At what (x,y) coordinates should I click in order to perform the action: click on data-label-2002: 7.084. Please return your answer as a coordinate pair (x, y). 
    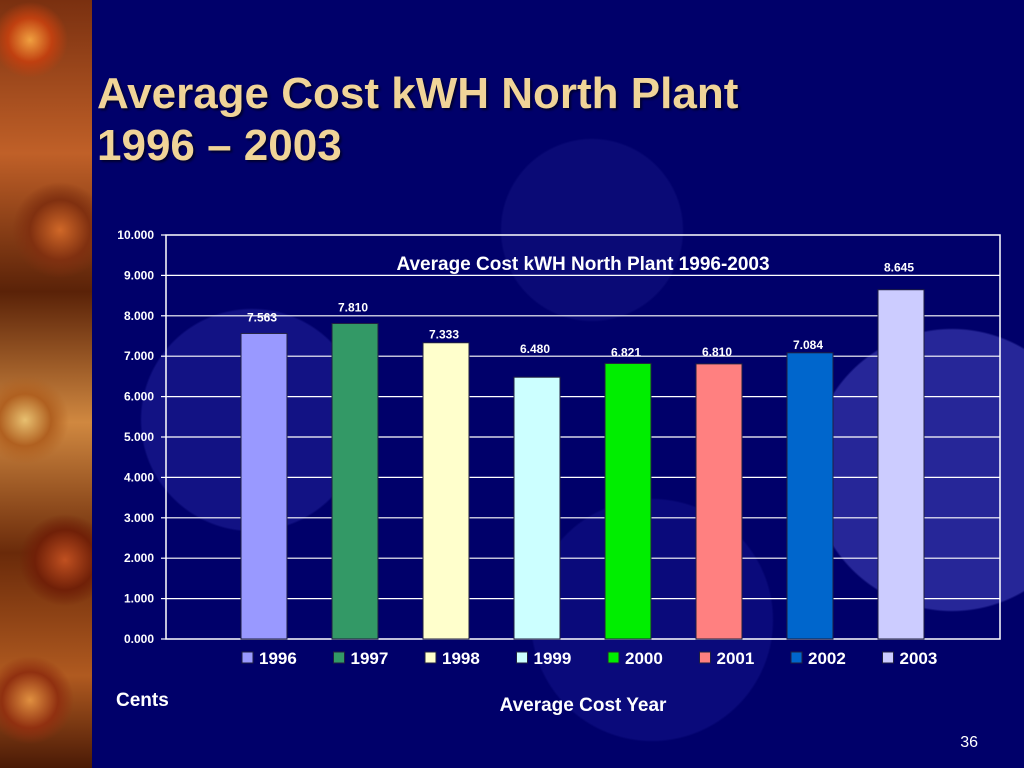
    Looking at the image, I should click on (808, 345).